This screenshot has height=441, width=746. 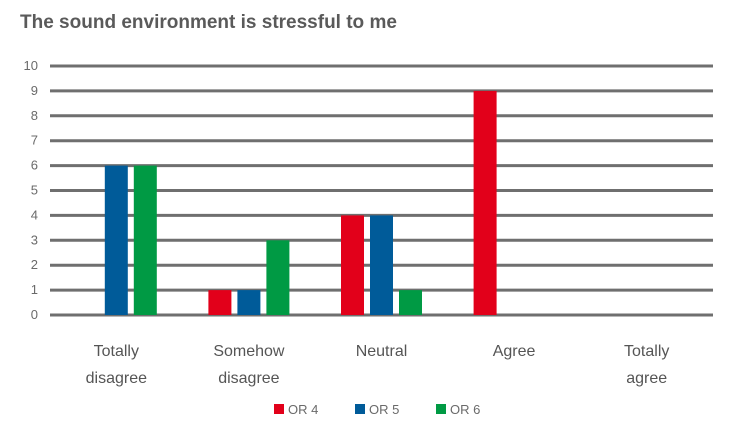 I want to click on x-tick-label: Somehow, so click(x=249, y=351).